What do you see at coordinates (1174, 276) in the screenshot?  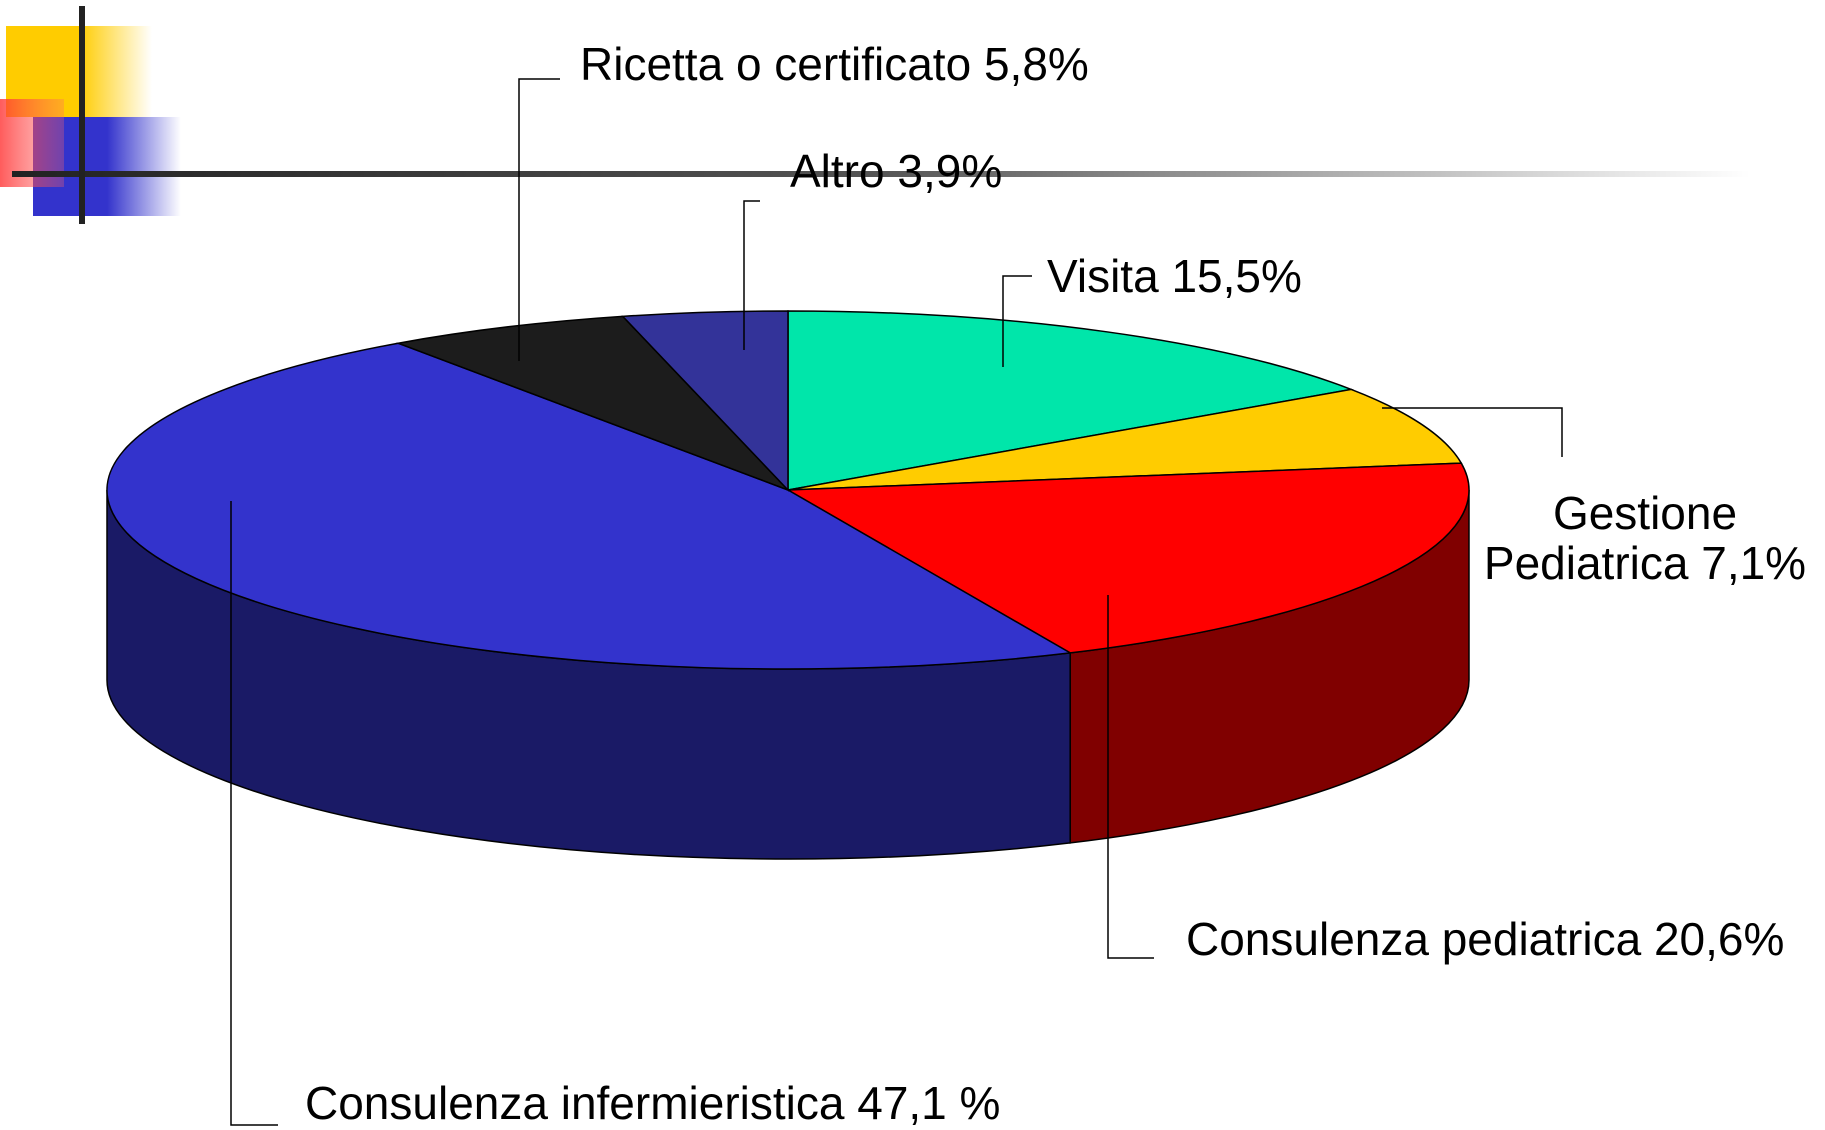 I see `slice-label: Visita 15,5%` at bounding box center [1174, 276].